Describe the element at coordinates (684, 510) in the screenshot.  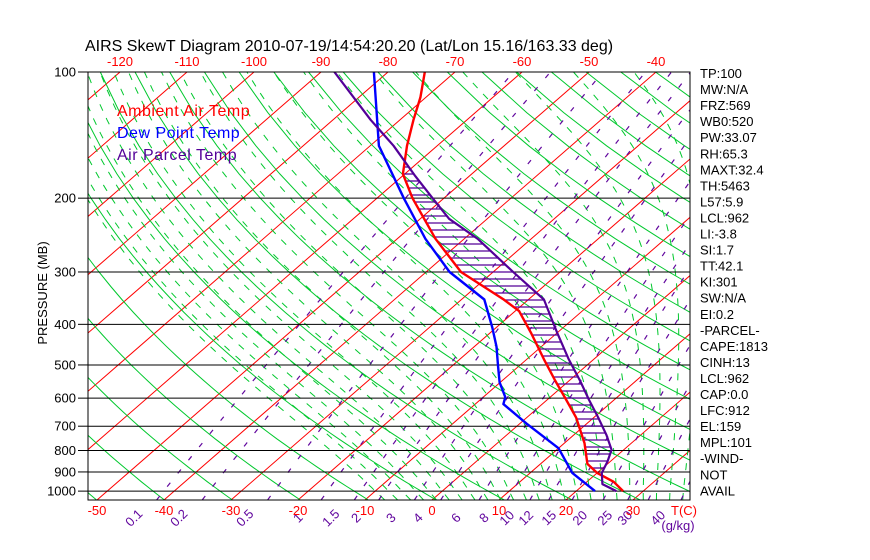
I see `temp-unit-label: T(C)` at that location.